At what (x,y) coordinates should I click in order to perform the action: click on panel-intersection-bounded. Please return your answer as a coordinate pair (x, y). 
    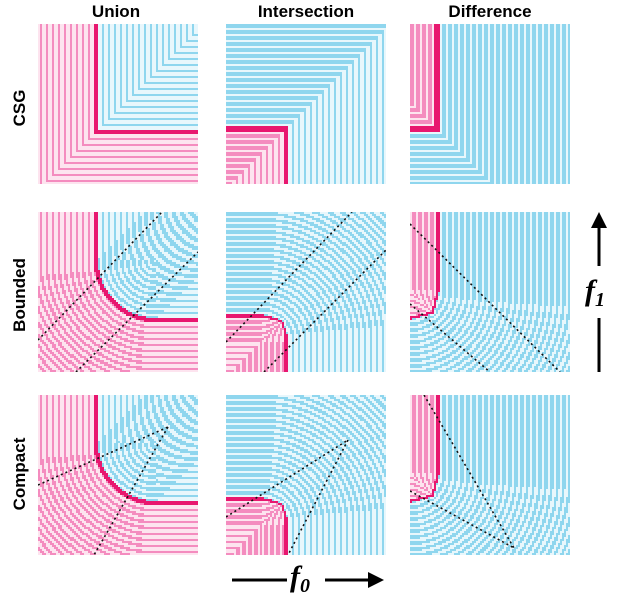
    Looking at the image, I should click on (306, 292).